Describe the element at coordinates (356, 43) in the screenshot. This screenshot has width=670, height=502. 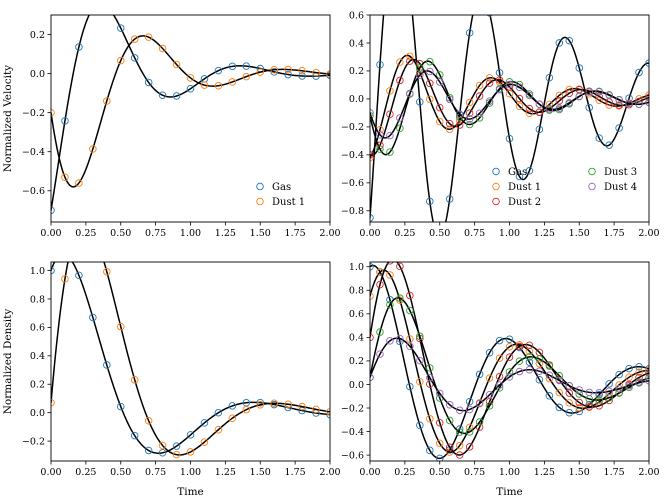
I see `y-tick-label: 0.4` at that location.